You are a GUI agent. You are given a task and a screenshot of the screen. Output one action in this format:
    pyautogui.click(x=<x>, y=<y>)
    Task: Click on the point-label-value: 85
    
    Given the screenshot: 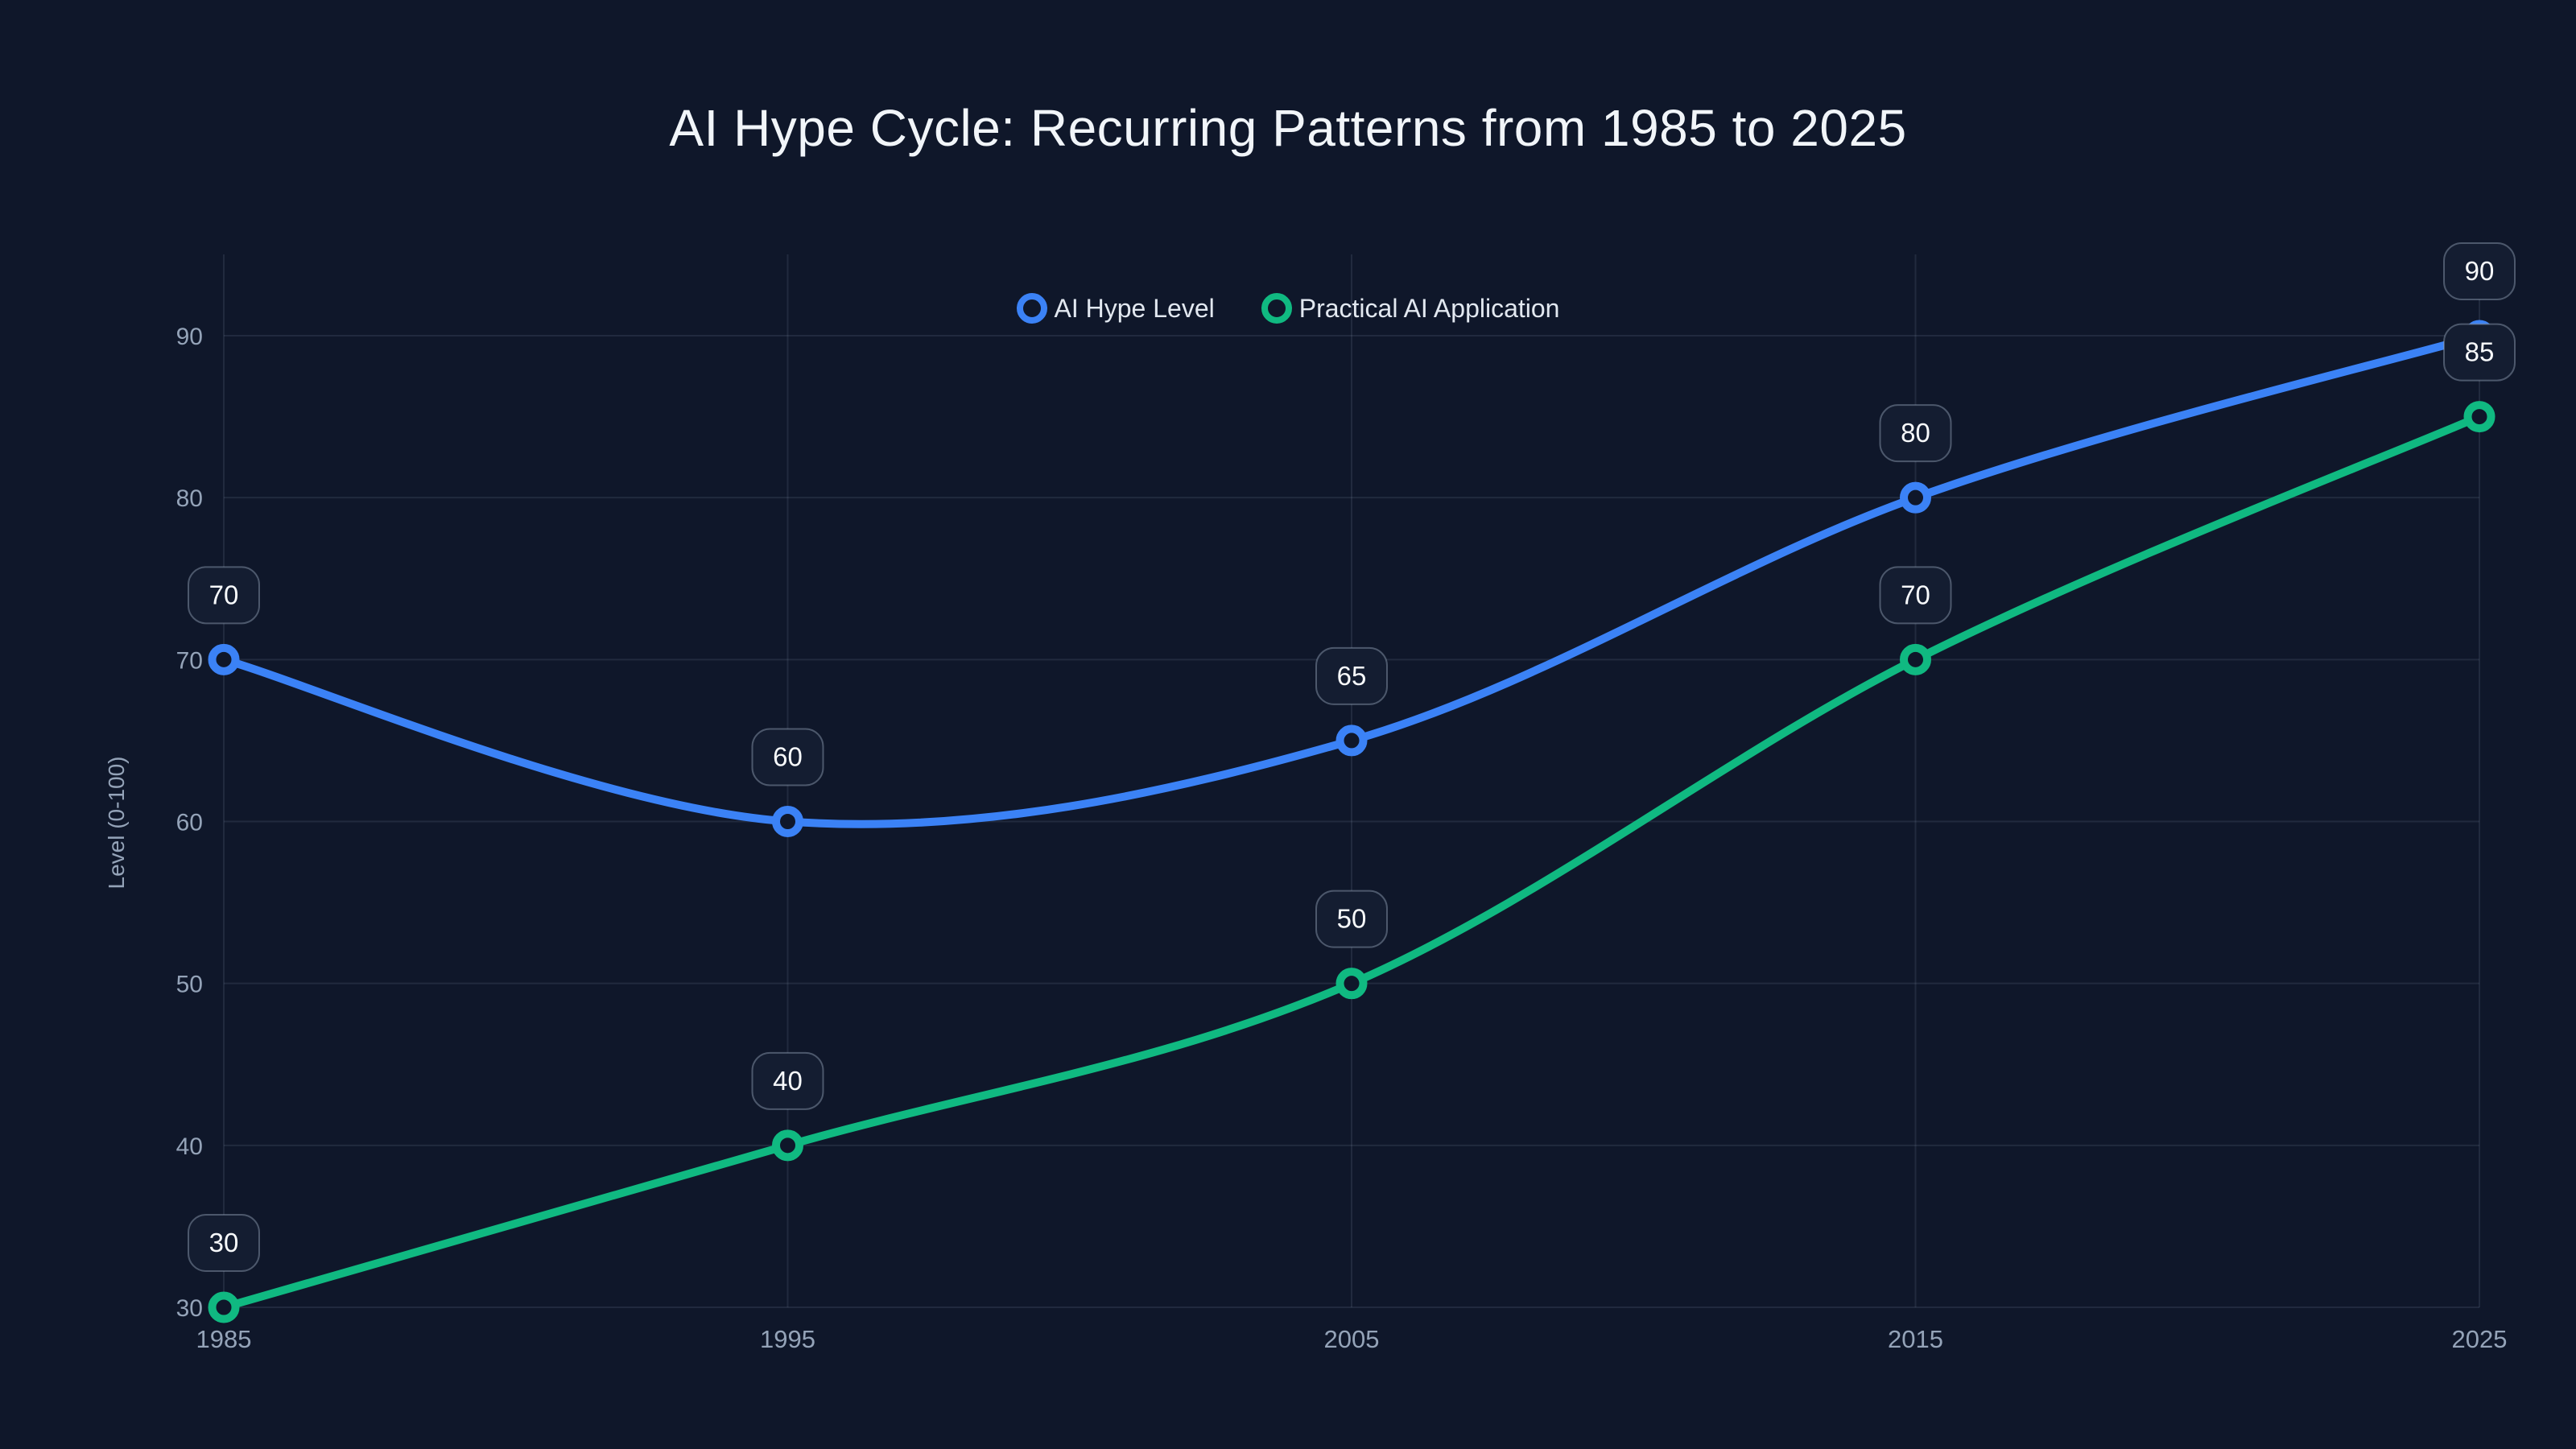 What is the action you would take?
    pyautogui.click(x=2480, y=352)
    